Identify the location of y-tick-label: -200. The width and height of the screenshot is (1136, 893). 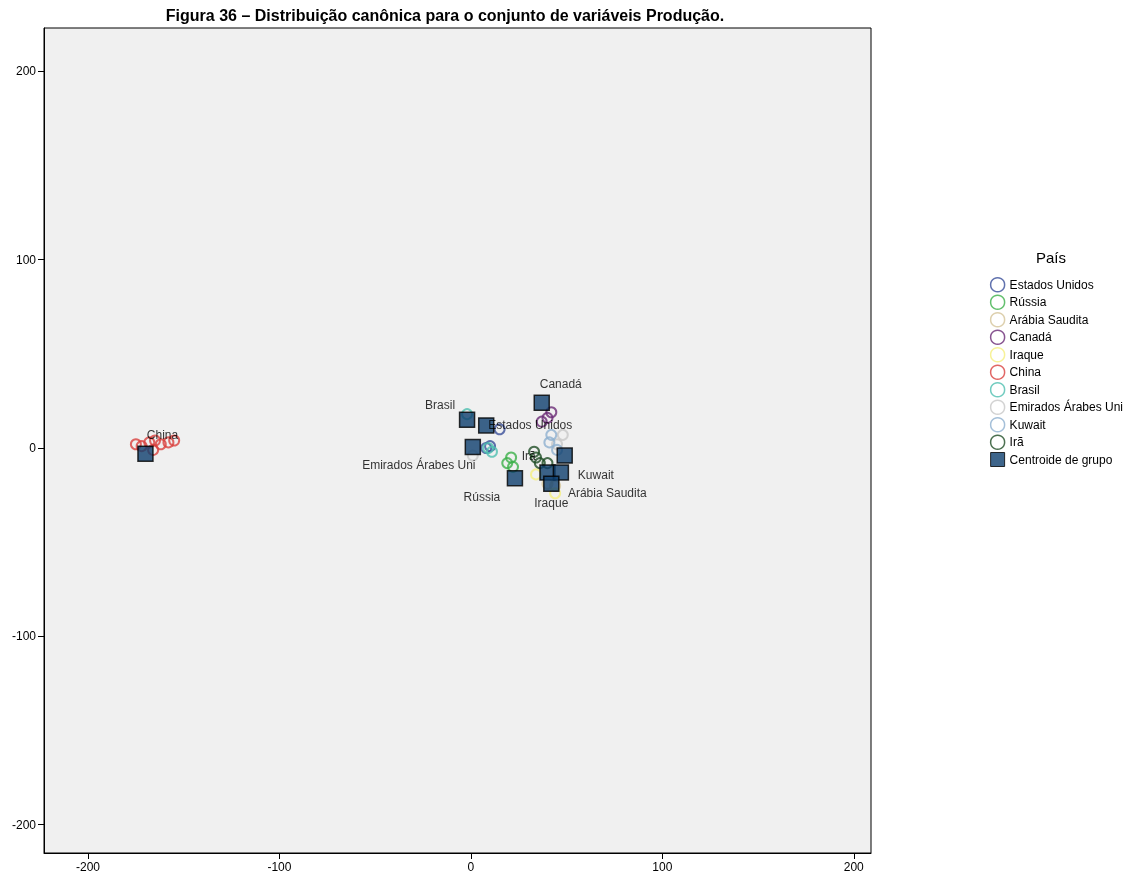
(24, 824).